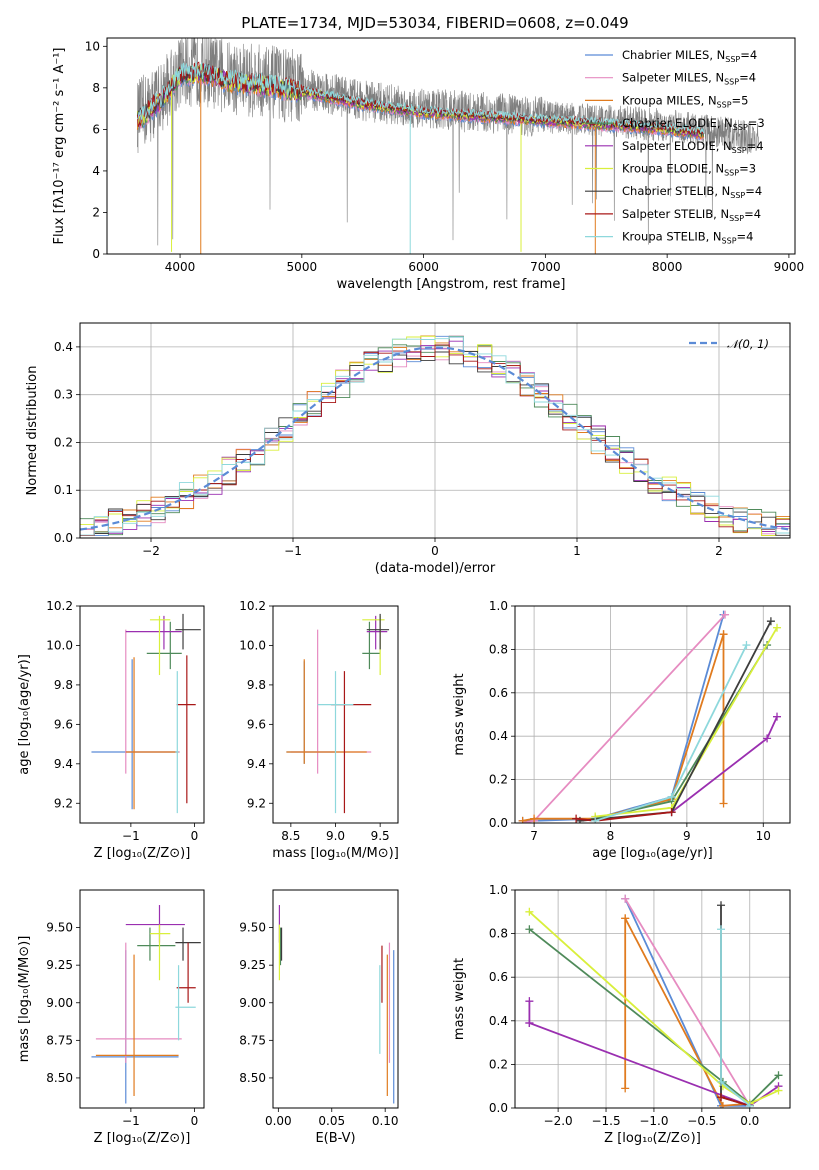  What do you see at coordinates (63, 490) in the screenshot?
I see `residuals-ytick-label: 0.1` at bounding box center [63, 490].